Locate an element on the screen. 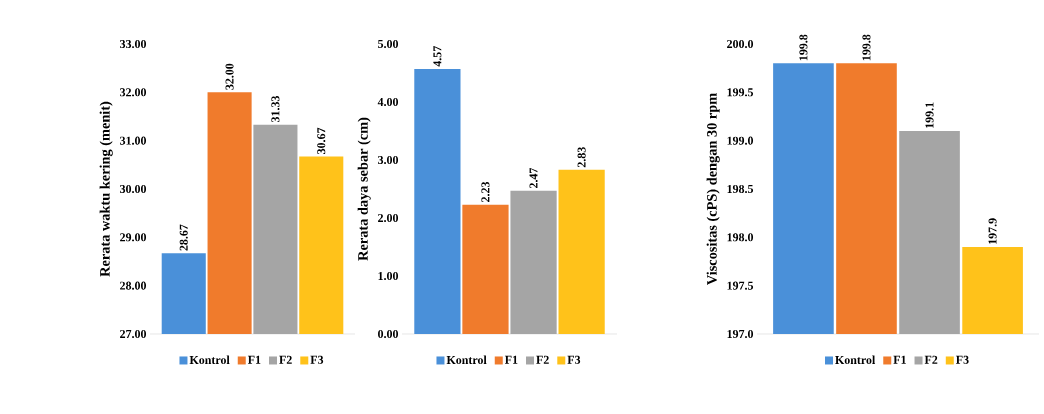 The height and width of the screenshot is (414, 1044). y-axis-title: Rerata daya sebar (cm) is located at coordinates (364, 189).